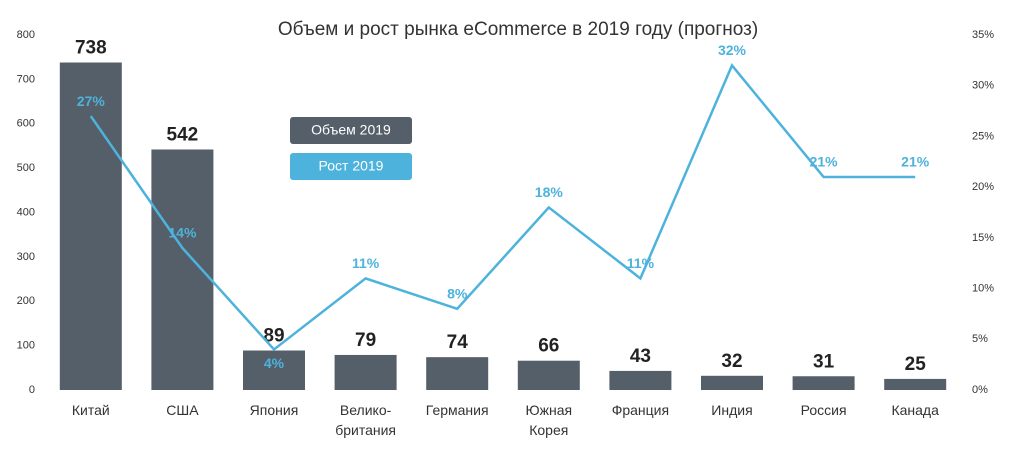 This screenshot has width=1018, height=459. Describe the element at coordinates (26, 301) in the screenshot. I see `y-tick-label: 200` at that location.